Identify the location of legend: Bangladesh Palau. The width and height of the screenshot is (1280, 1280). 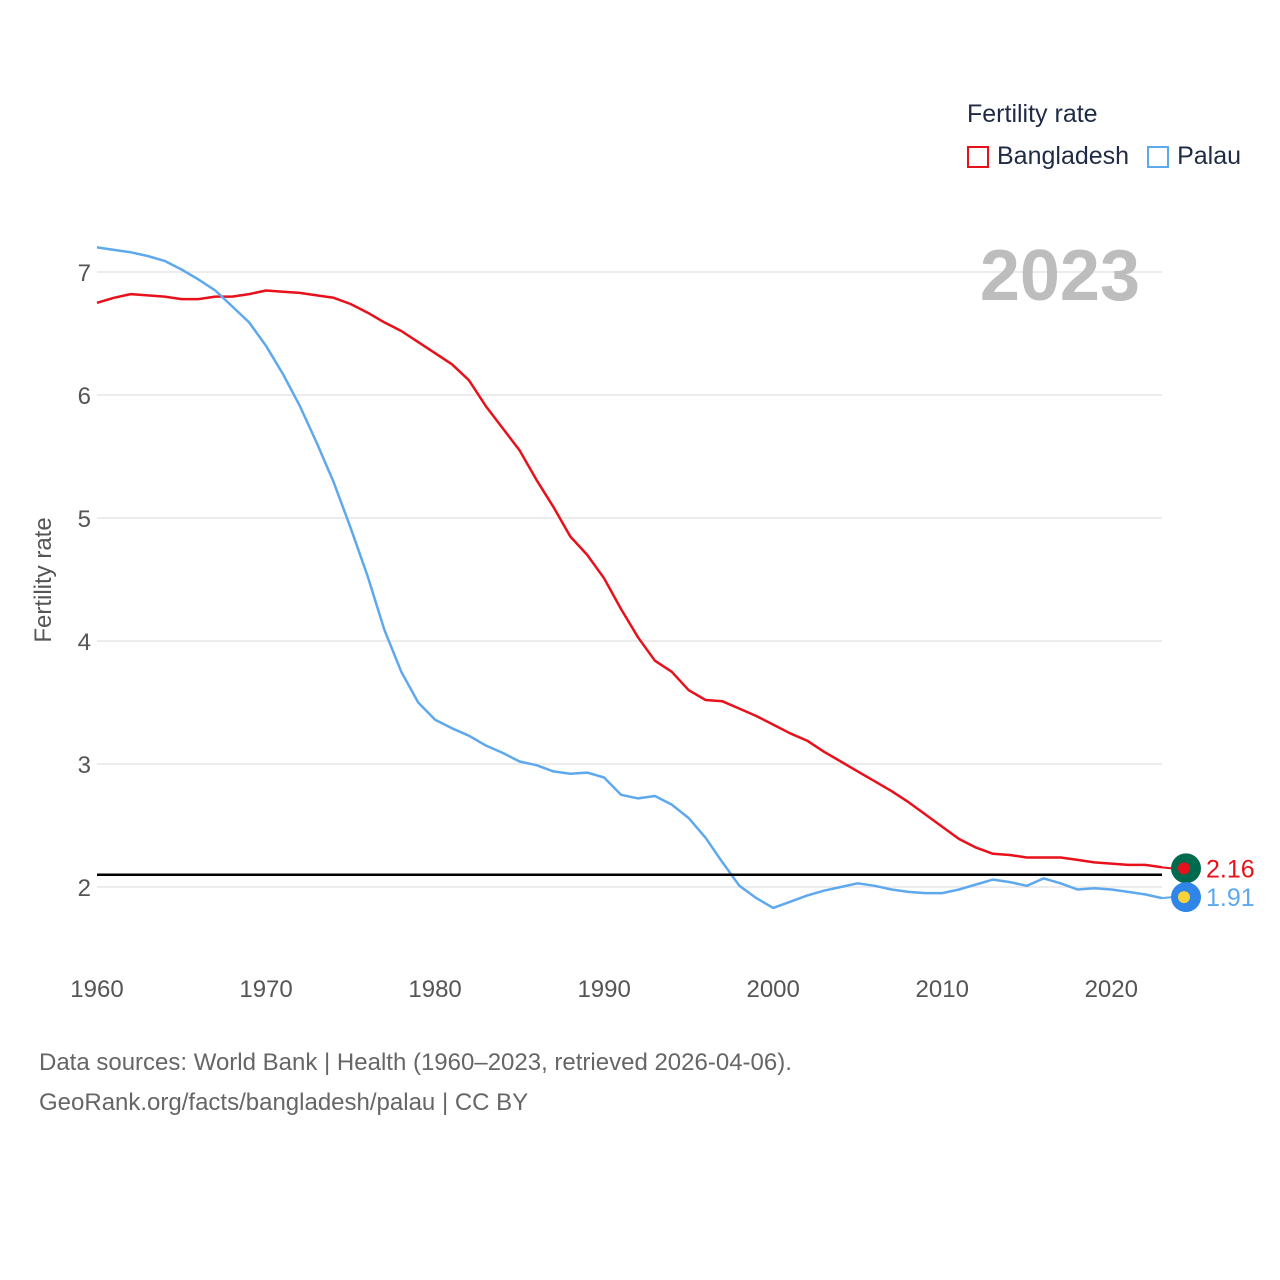
(1113, 156).